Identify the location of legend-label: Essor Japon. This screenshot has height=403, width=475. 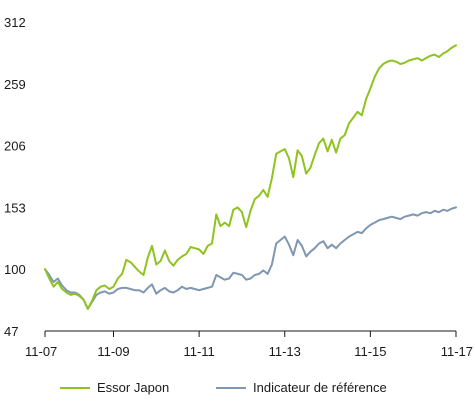
(133, 387).